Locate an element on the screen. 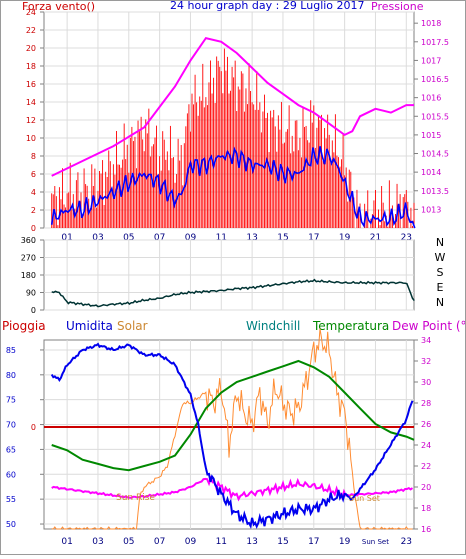 This screenshot has width=466, height=559. y-tick-label: 12 is located at coordinates (31, 120).